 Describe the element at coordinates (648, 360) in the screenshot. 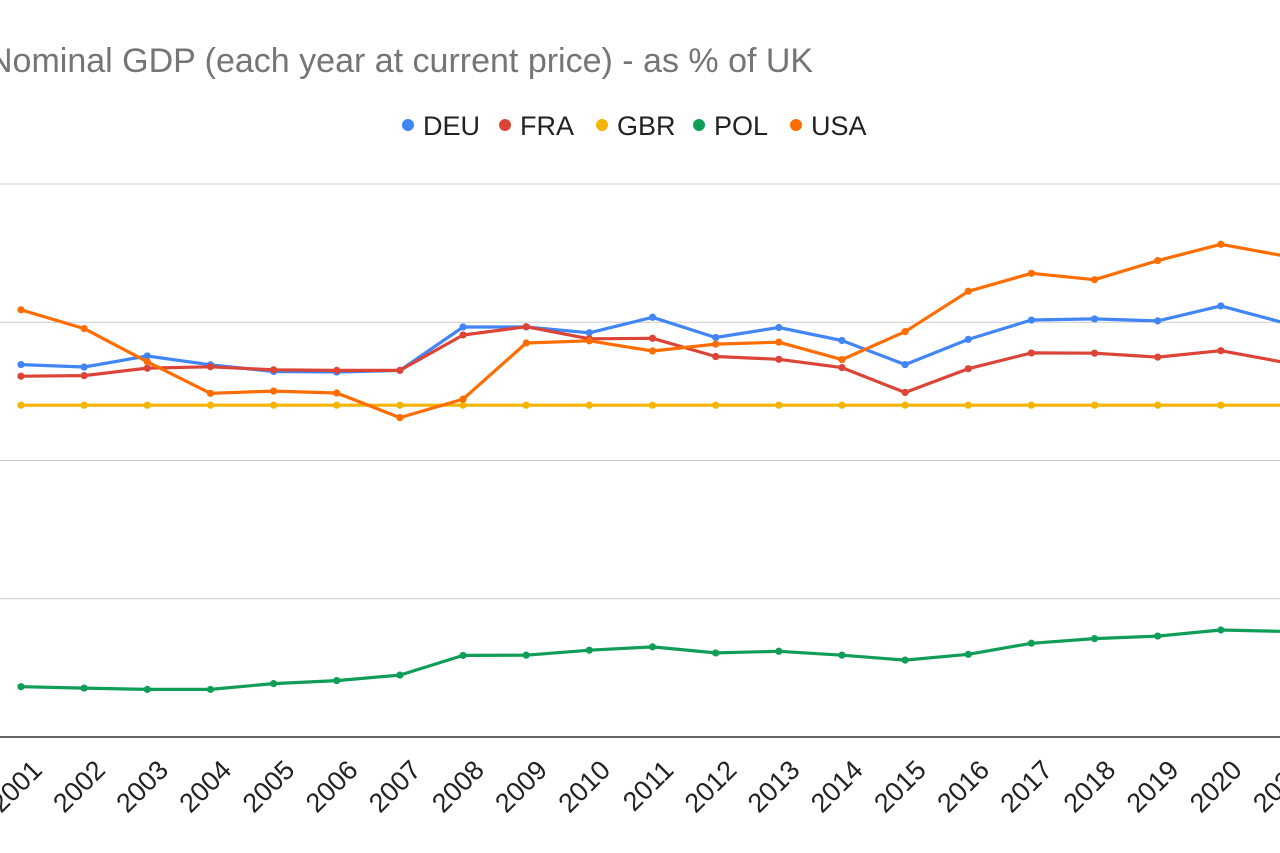

I see `series-fra` at that location.